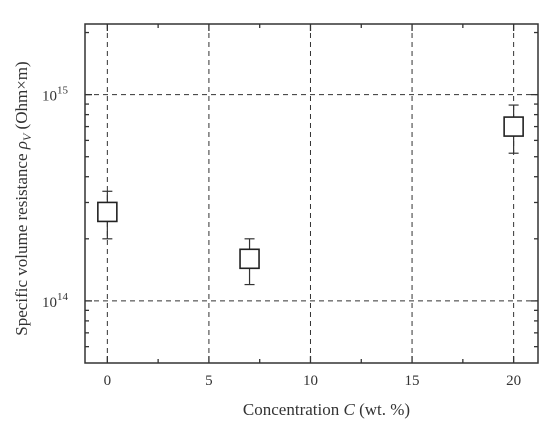 Image resolution: width=550 pixels, height=432 pixels. Describe the element at coordinates (55, 95) in the screenshot. I see `y-tick-label: 1015` at that location.